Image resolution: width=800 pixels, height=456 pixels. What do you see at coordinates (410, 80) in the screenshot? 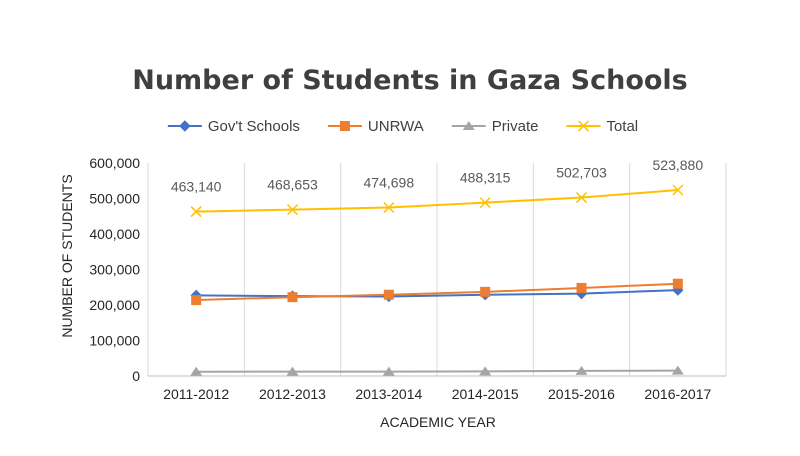
I see `chart-title: Number of Students in Gaza Schools` at bounding box center [410, 80].